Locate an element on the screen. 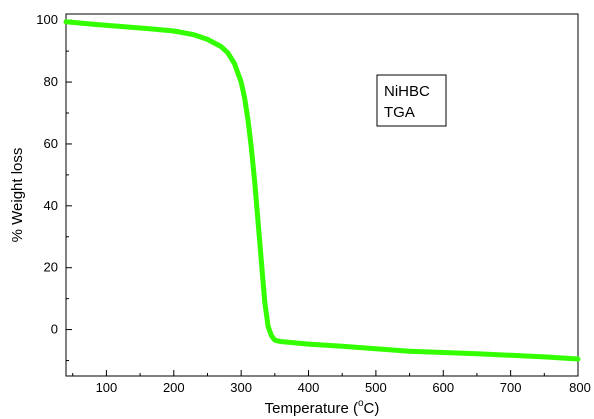  x-tick-label: 700 is located at coordinates (511, 387).